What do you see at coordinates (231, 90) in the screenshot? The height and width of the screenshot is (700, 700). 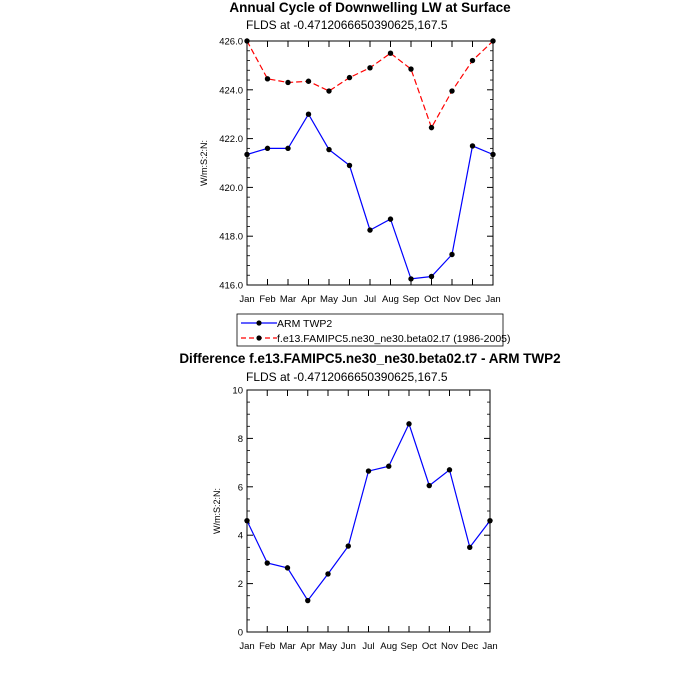 I see `y-tick-label: 424.0` at bounding box center [231, 90].